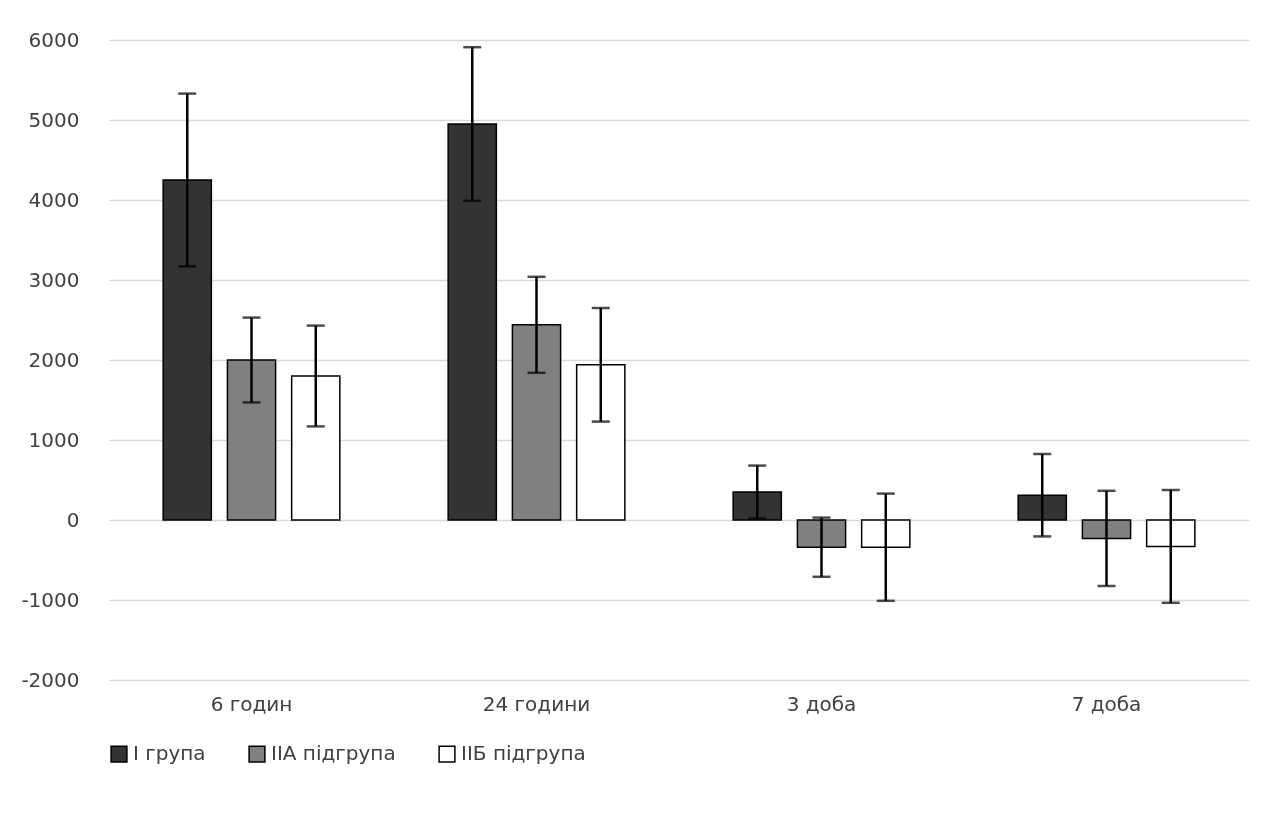 The image size is (1288, 829). I want to click on x-tick-label: 6 годин, so click(251, 703).